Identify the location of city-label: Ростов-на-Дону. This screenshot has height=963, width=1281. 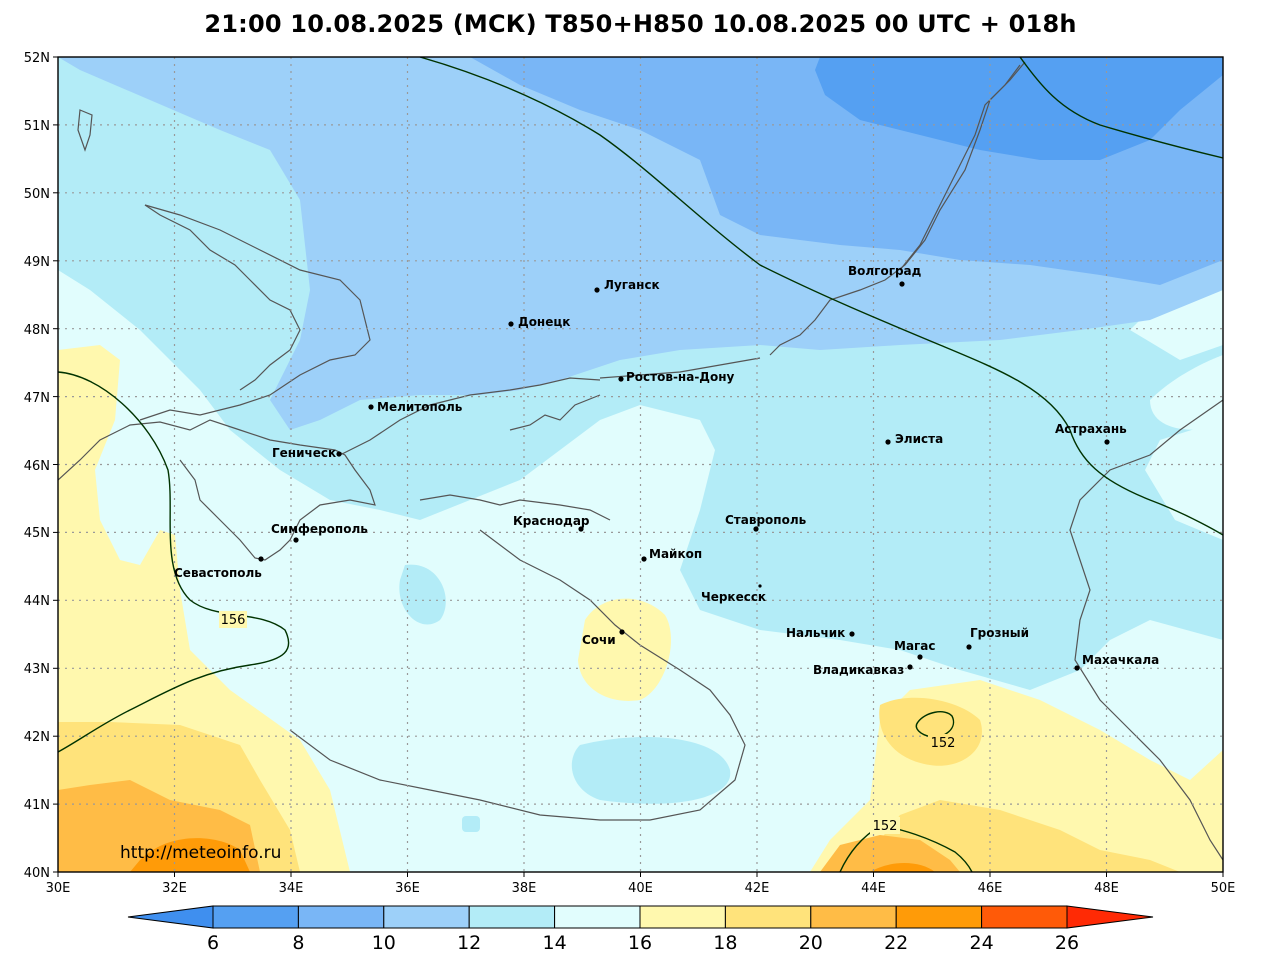
(680, 377).